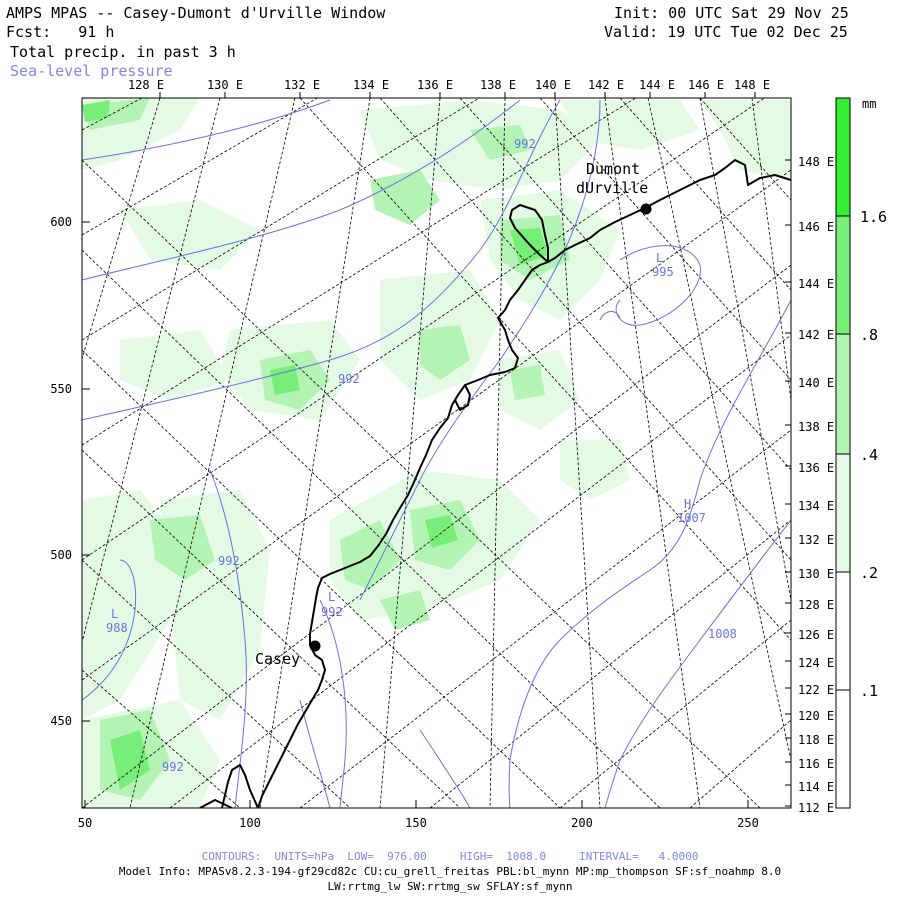 The image size is (900, 900). I want to click on x-axis-label: 150, so click(416, 823).